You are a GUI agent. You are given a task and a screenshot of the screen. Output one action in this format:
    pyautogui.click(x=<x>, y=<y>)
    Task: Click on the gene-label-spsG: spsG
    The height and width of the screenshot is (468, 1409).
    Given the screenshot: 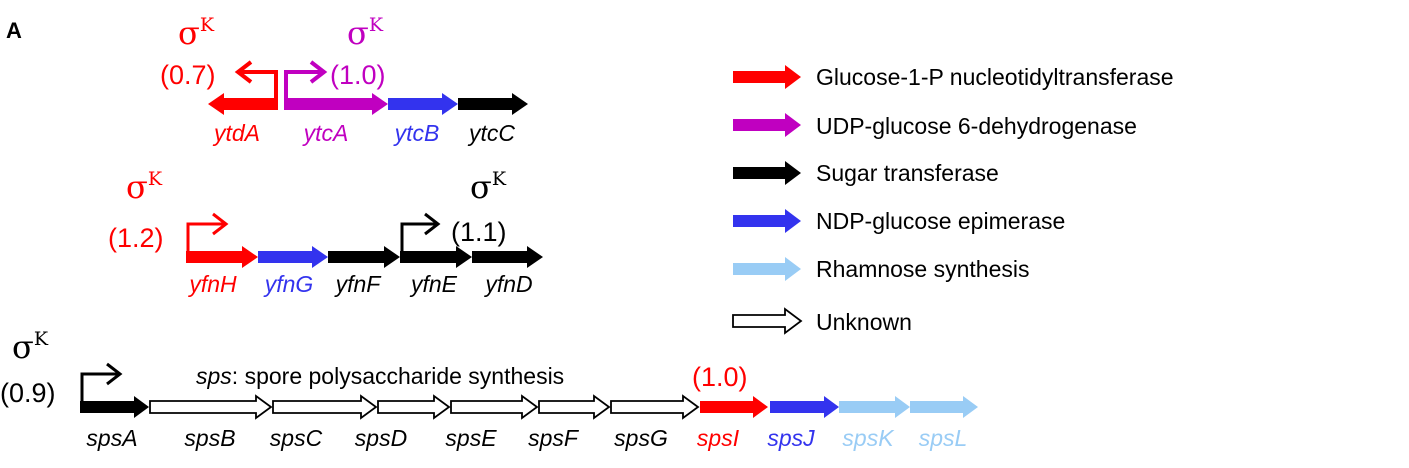 What is the action you would take?
    pyautogui.click(x=641, y=438)
    